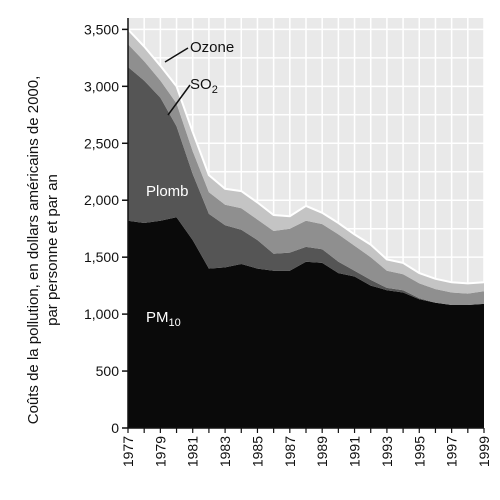 The width and height of the screenshot is (500, 500). Describe the element at coordinates (179, 100) in the screenshot. I see `so2-leader-line` at that location.